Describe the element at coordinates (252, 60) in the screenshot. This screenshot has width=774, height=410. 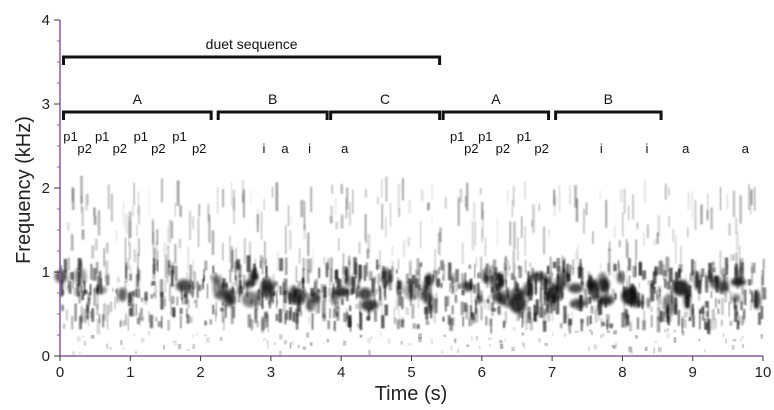
I see `duet-sequence-bracket` at that location.